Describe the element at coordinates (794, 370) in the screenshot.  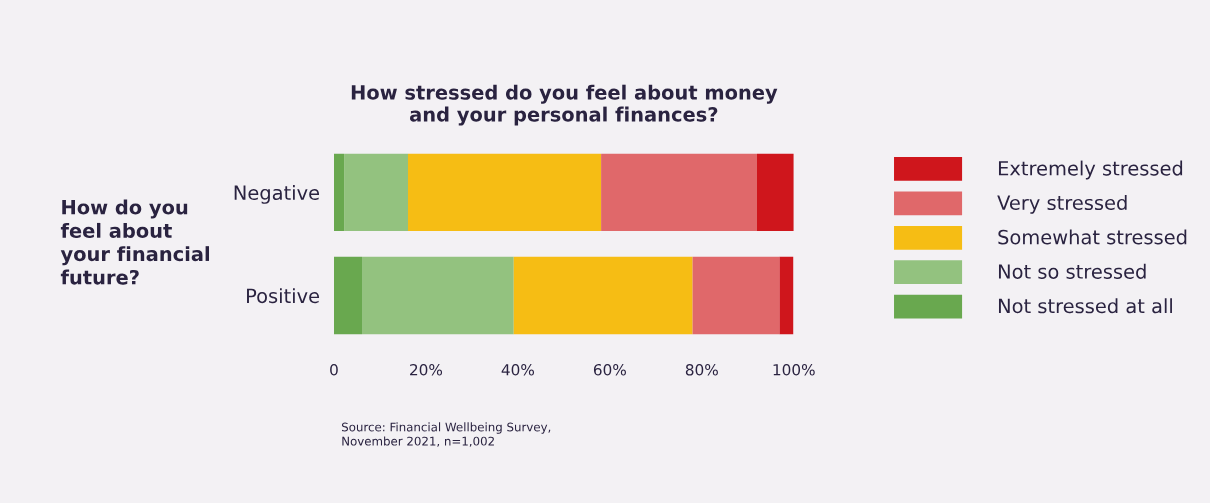
I see `x-tick-label: 100%` at that location.